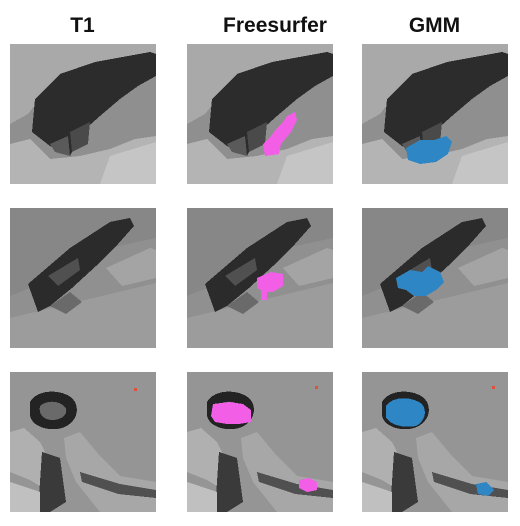 The height and width of the screenshot is (526, 520). What do you see at coordinates (275, 25) in the screenshot?
I see `column-header-freesurfer: Freesurfer` at bounding box center [275, 25].